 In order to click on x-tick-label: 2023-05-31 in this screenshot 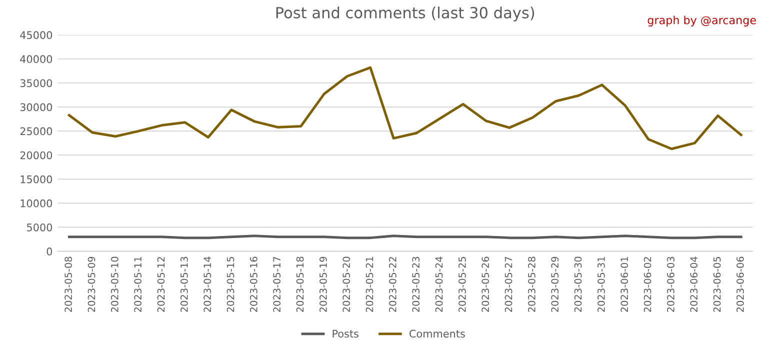, I will do `click(601, 284)`.